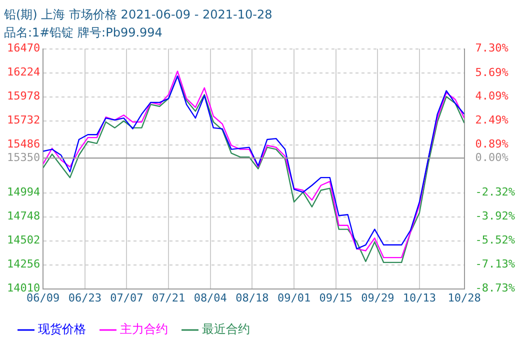 The width and height of the screenshot is (520, 350). I want to click on chart-subtitle: 品名:1#铅锭 牌号:Pb99.994, so click(83, 33).